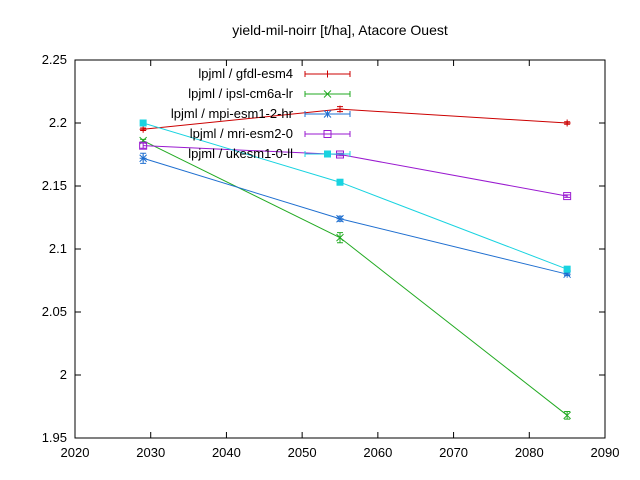  What do you see at coordinates (453, 452) in the screenshot?
I see `x-tick-label: 2070` at bounding box center [453, 452].